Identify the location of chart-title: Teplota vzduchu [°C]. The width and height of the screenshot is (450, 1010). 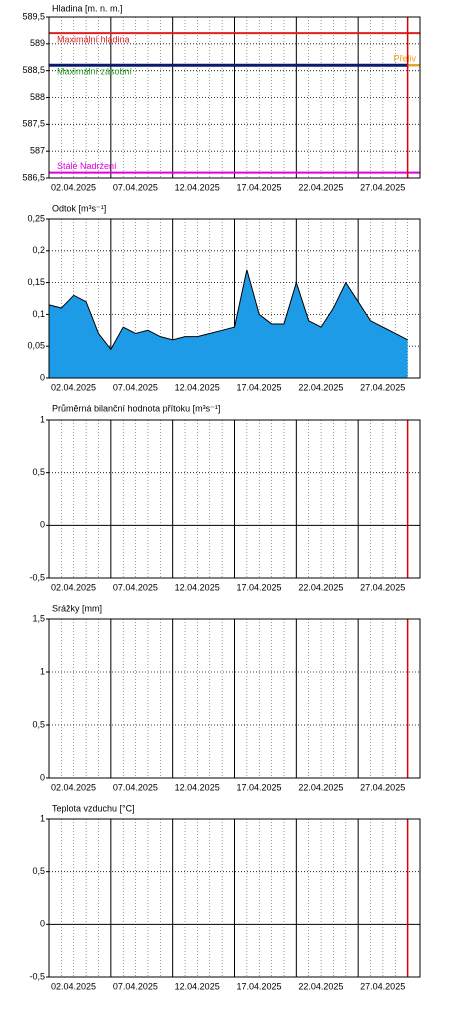
(93, 808).